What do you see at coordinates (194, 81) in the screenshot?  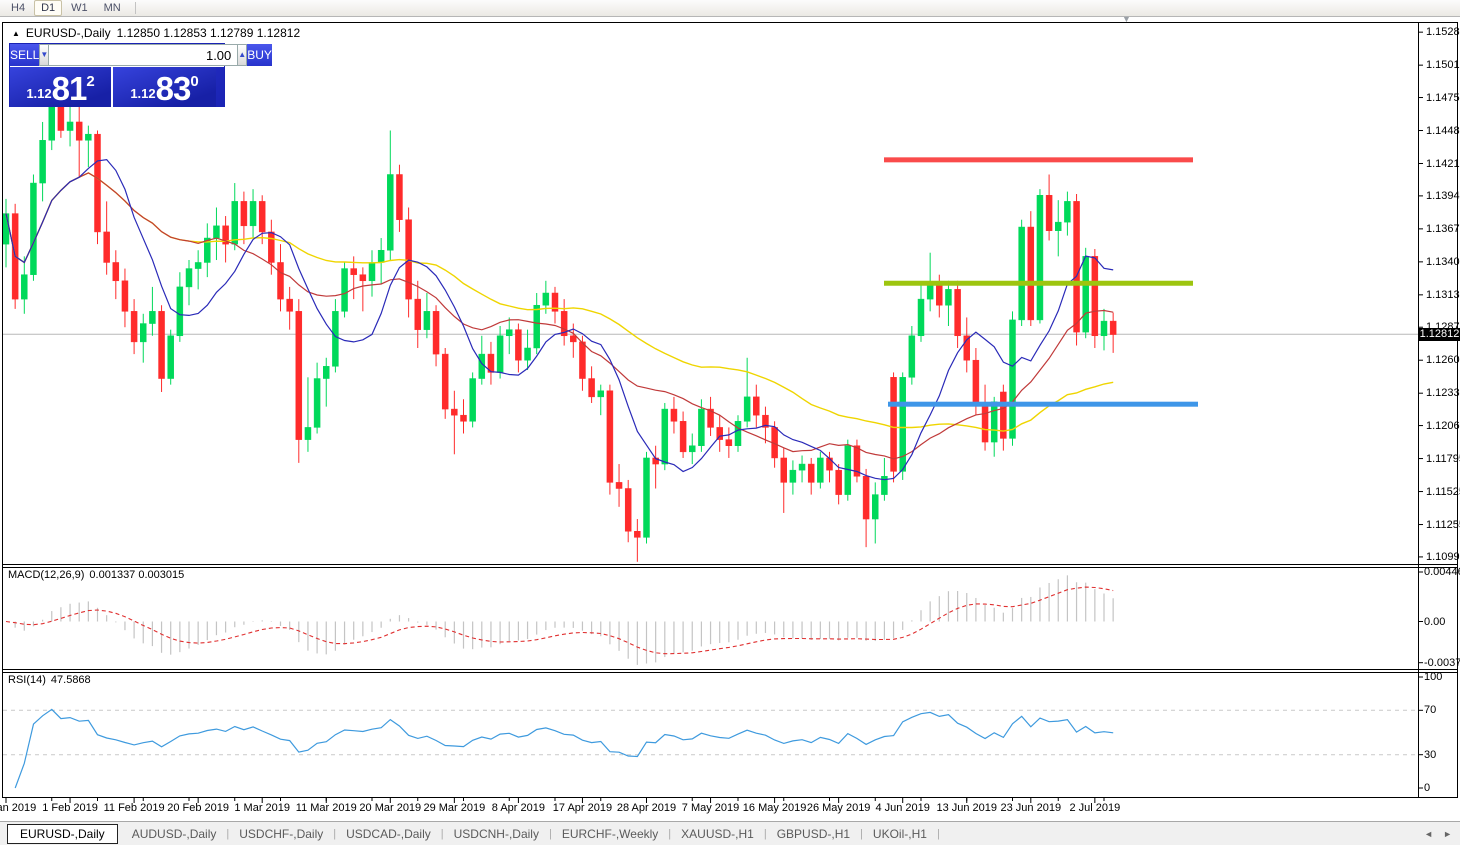 I see `ask-pipette: 0` at bounding box center [194, 81].